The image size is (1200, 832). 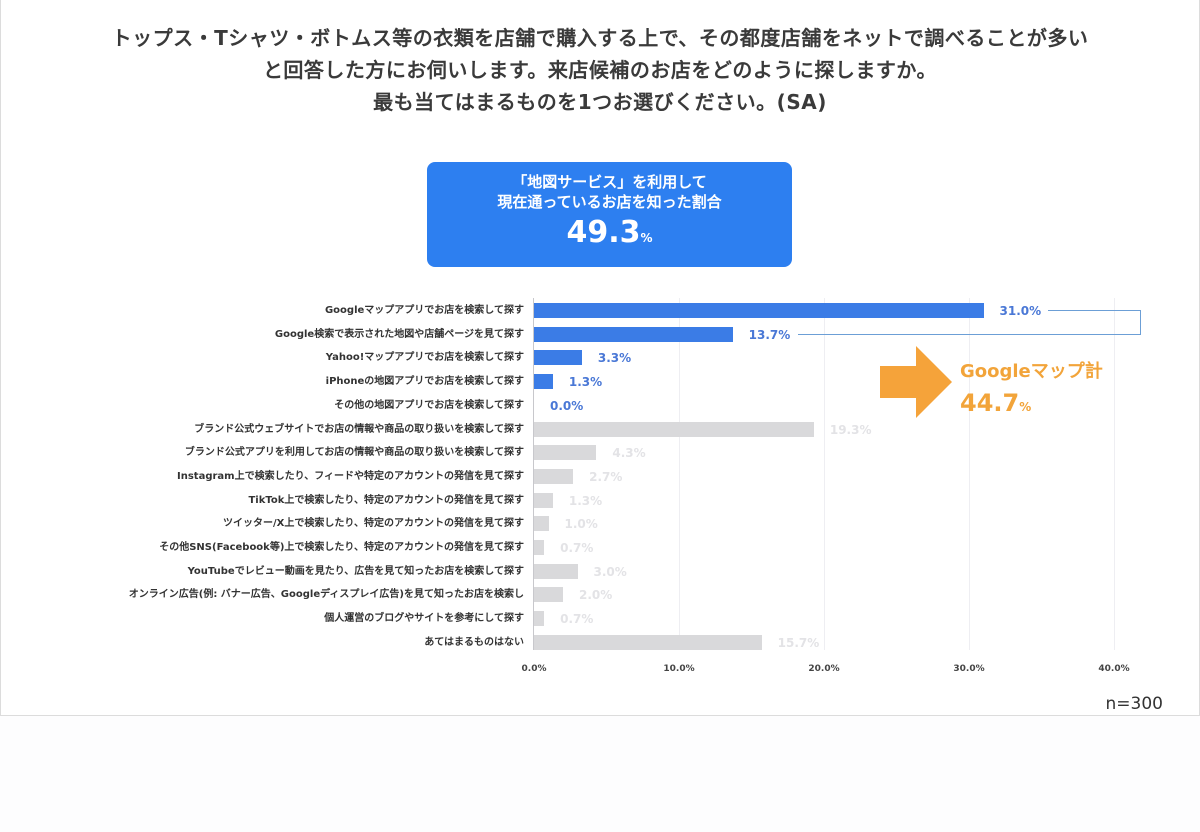 What do you see at coordinates (609, 214) in the screenshot?
I see `map-service-callout: 「地図サービス」を利用して 現在通っているお店を知った割合 49.3%` at bounding box center [609, 214].